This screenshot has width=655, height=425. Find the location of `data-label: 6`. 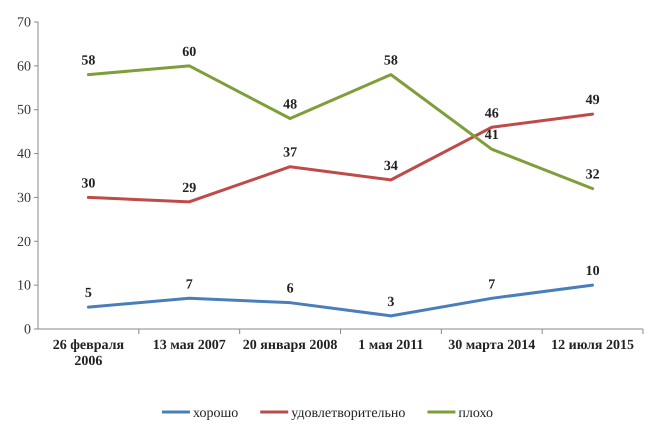

data-label: 6 is located at coordinates (290, 289).